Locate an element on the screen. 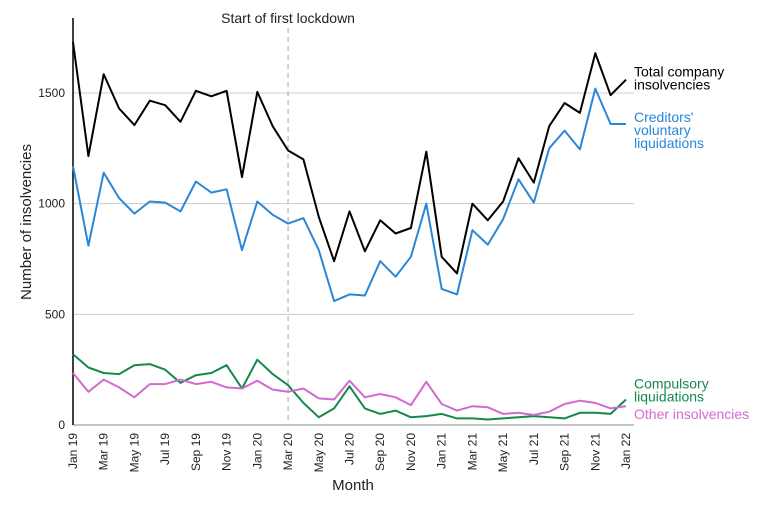 The height and width of the screenshot is (512, 768). series-label-2: liquidations is located at coordinates (669, 397).